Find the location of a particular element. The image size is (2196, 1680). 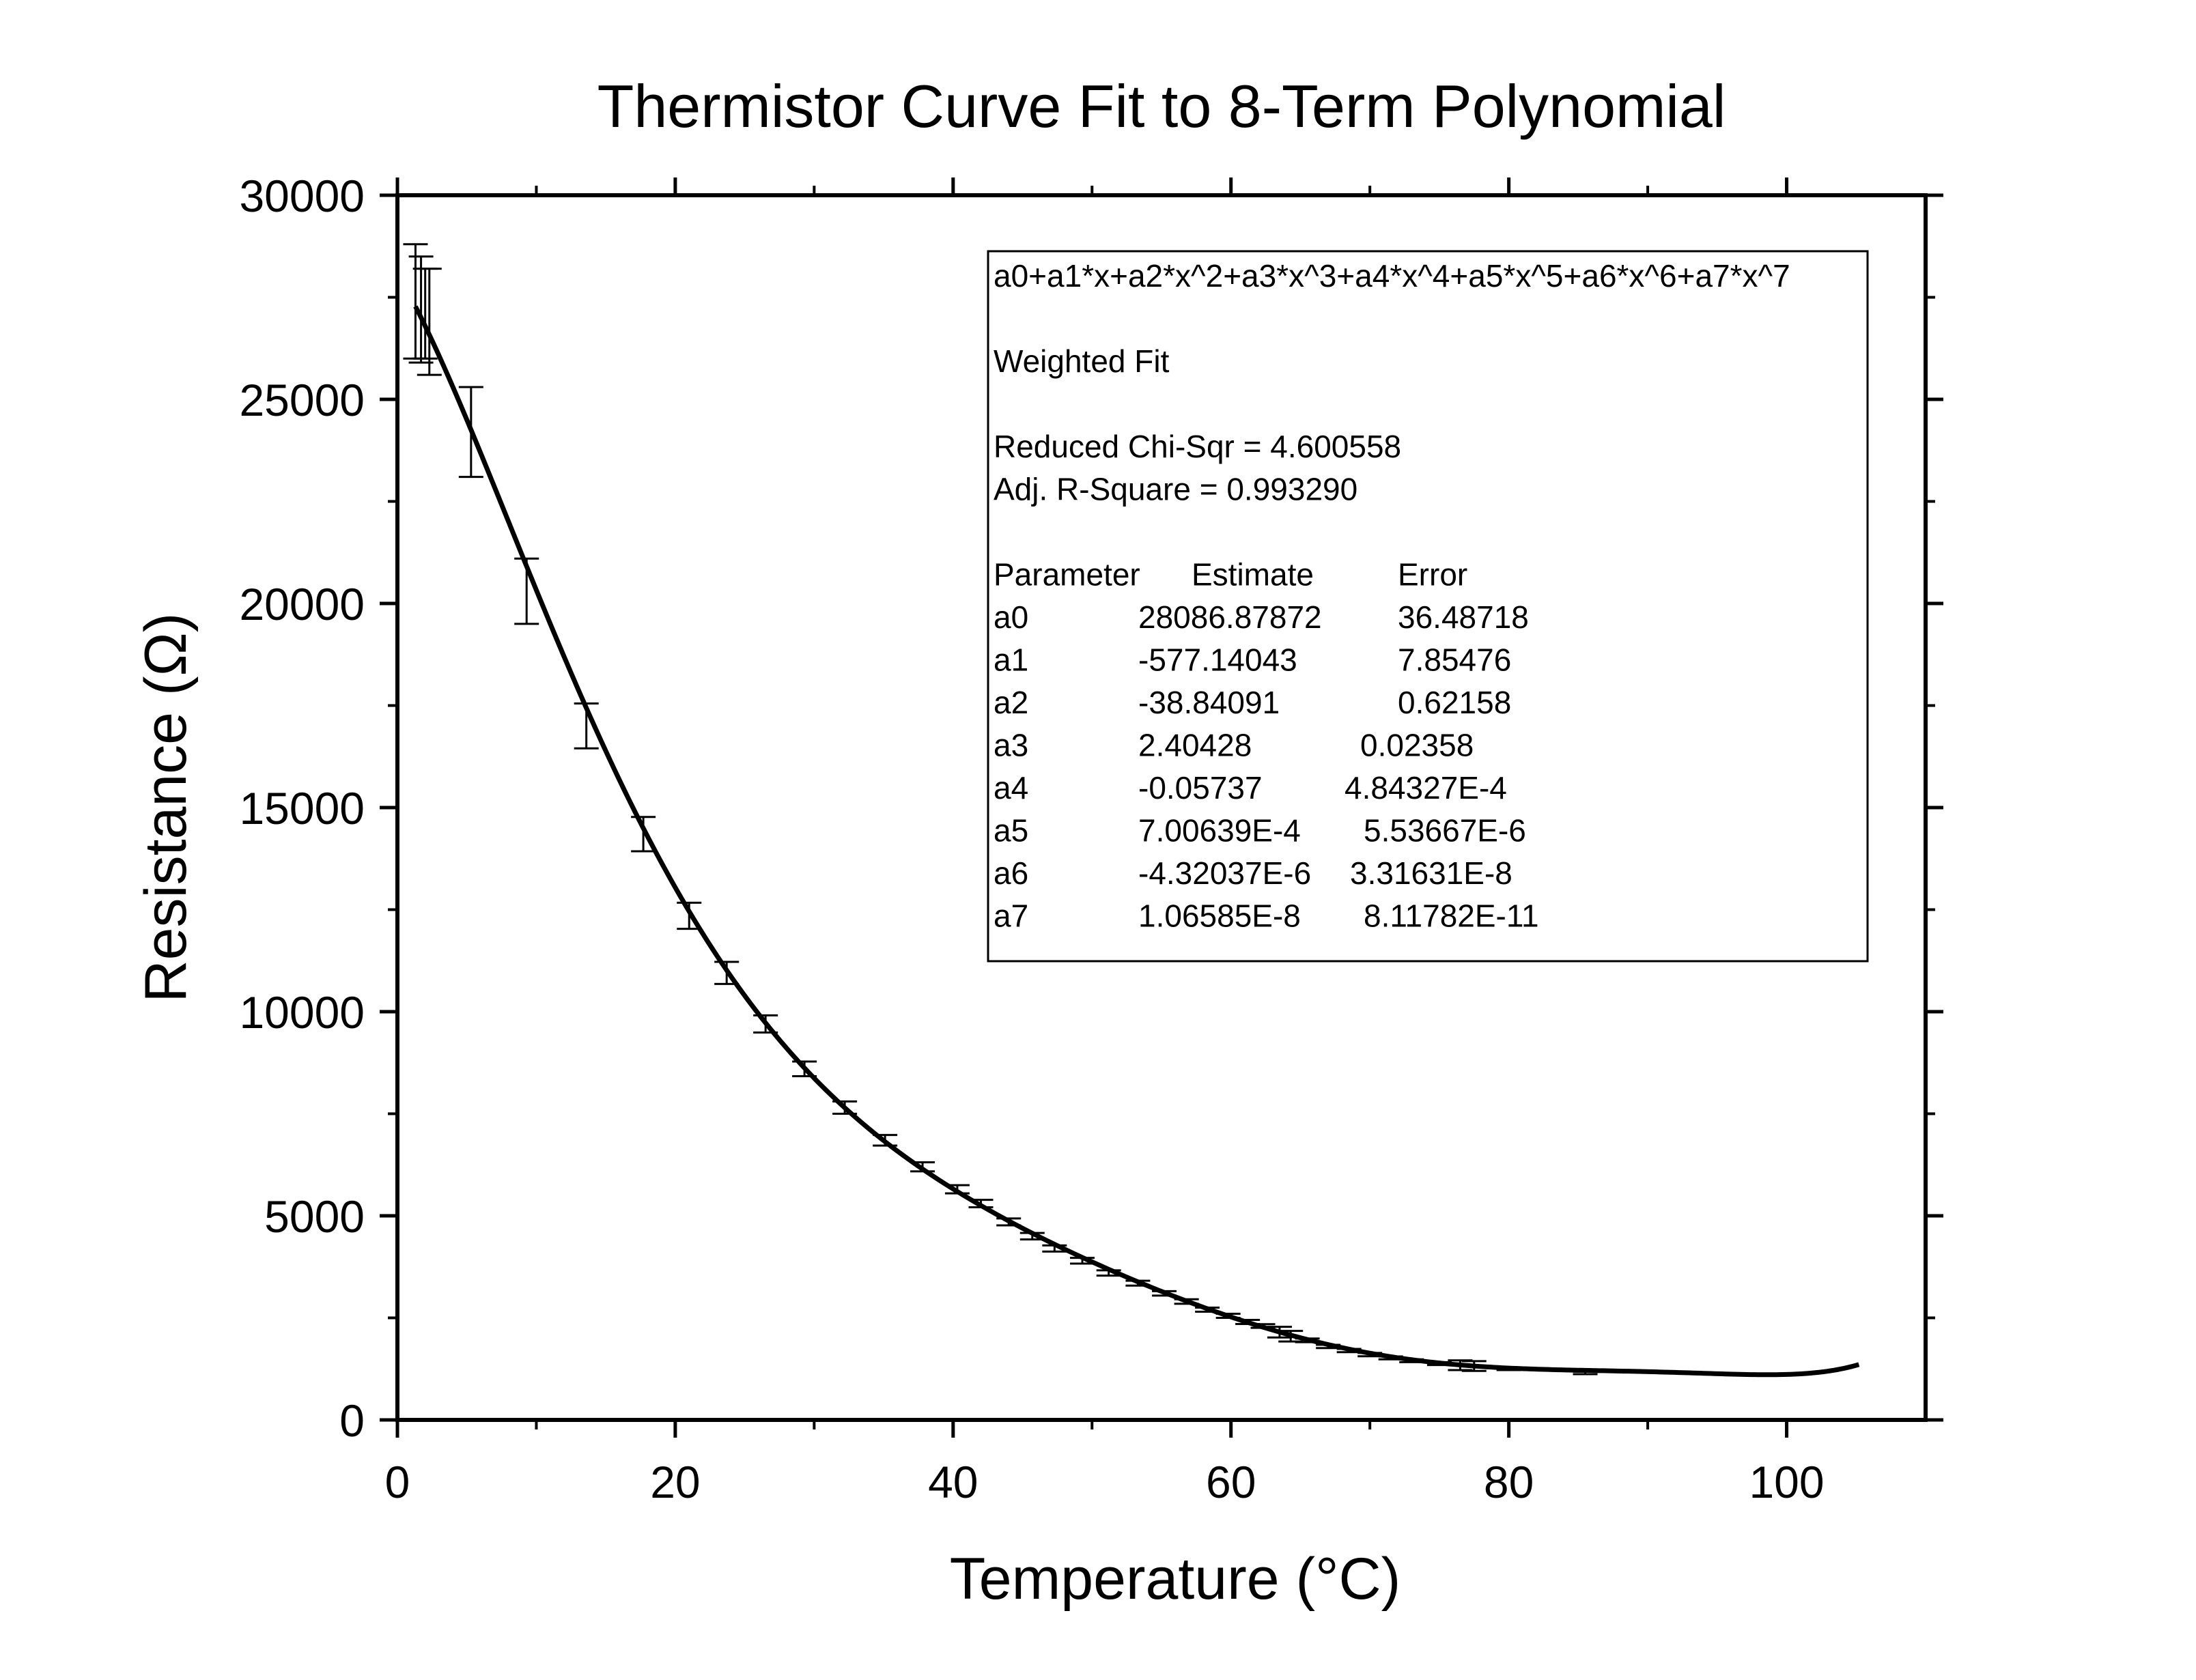

y-tick-label: 30000 is located at coordinates (302, 196).